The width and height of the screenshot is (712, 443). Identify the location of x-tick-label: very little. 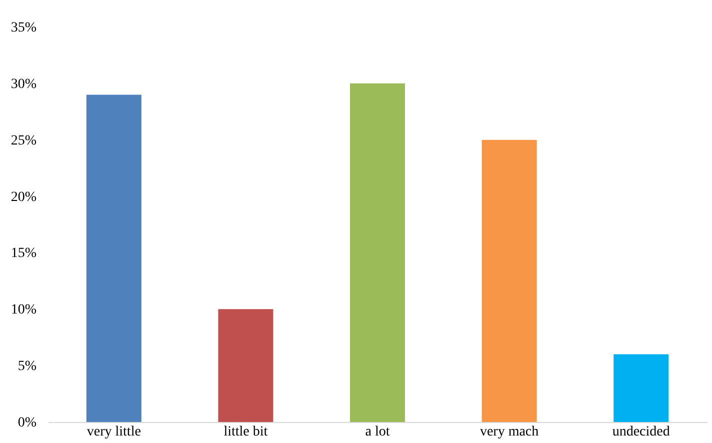
(113, 432).